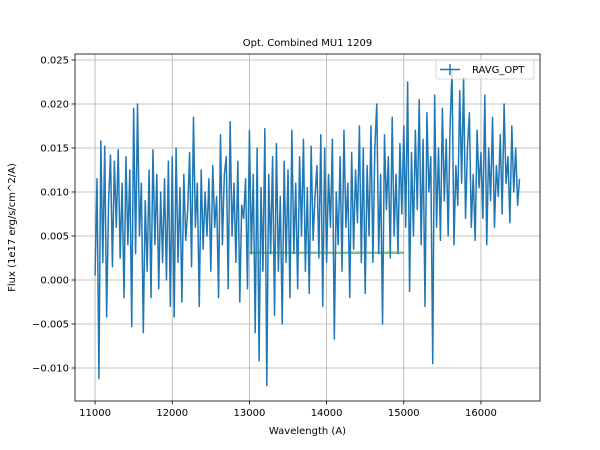 This screenshot has height=450, width=600. Describe the element at coordinates (288, 410) in the screenshot. I see `x-axis: 11000 12000 13000 14000 15000 16000` at that location.